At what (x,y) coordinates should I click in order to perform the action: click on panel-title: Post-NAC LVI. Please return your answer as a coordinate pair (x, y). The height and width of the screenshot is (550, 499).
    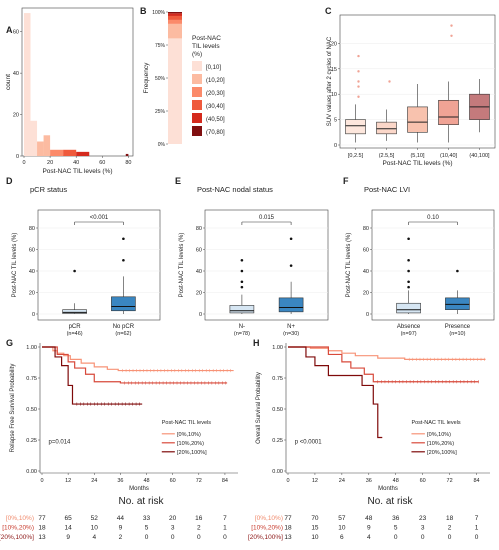
    Looking at the image, I should click on (387, 189).